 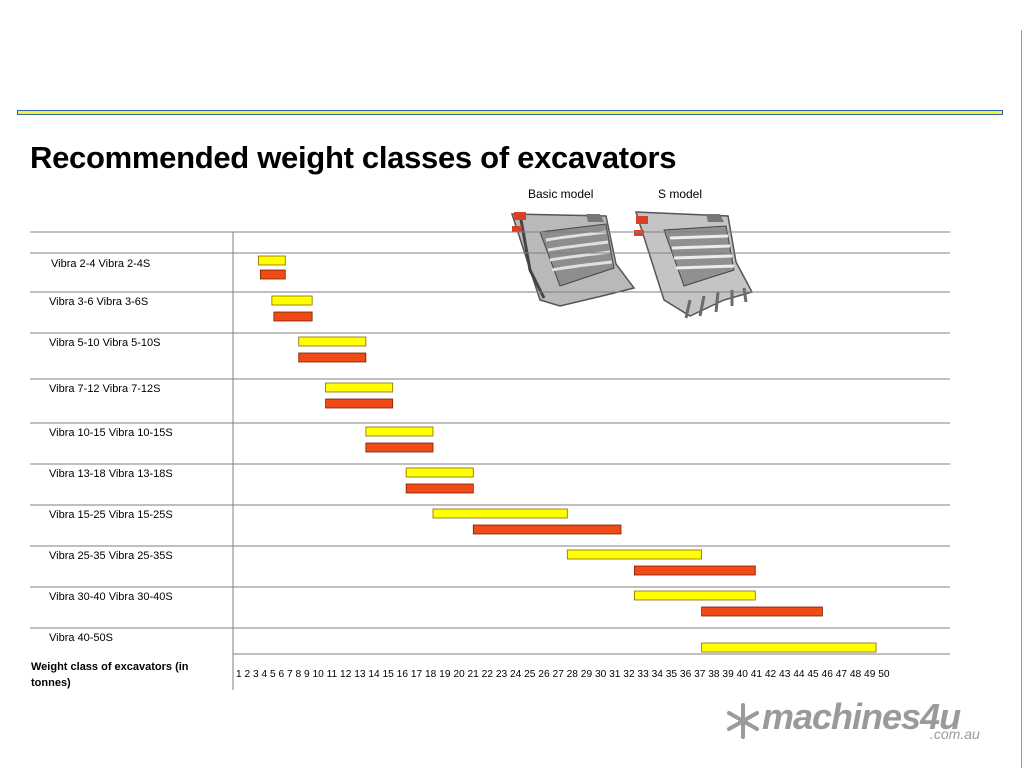 What do you see at coordinates (955, 734) in the screenshot?
I see `logo-domain: .com.au` at bounding box center [955, 734].